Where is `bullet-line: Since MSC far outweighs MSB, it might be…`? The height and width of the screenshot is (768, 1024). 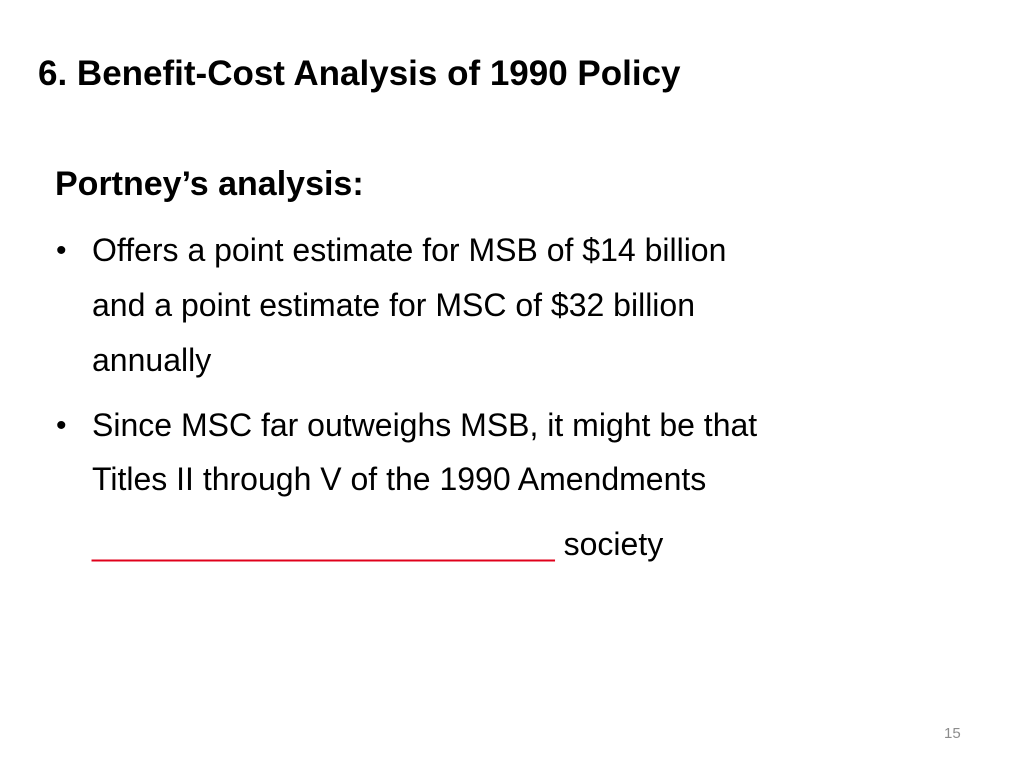
bullet-line: Since MSC far outweighs MSB, it might be… is located at coordinates (425, 425).